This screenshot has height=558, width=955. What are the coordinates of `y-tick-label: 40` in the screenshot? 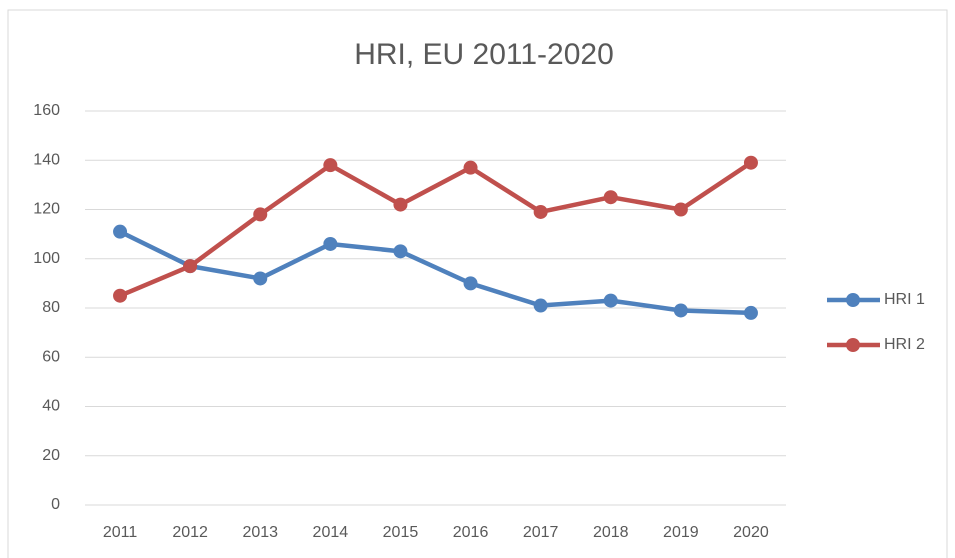 It's located at (51, 406).